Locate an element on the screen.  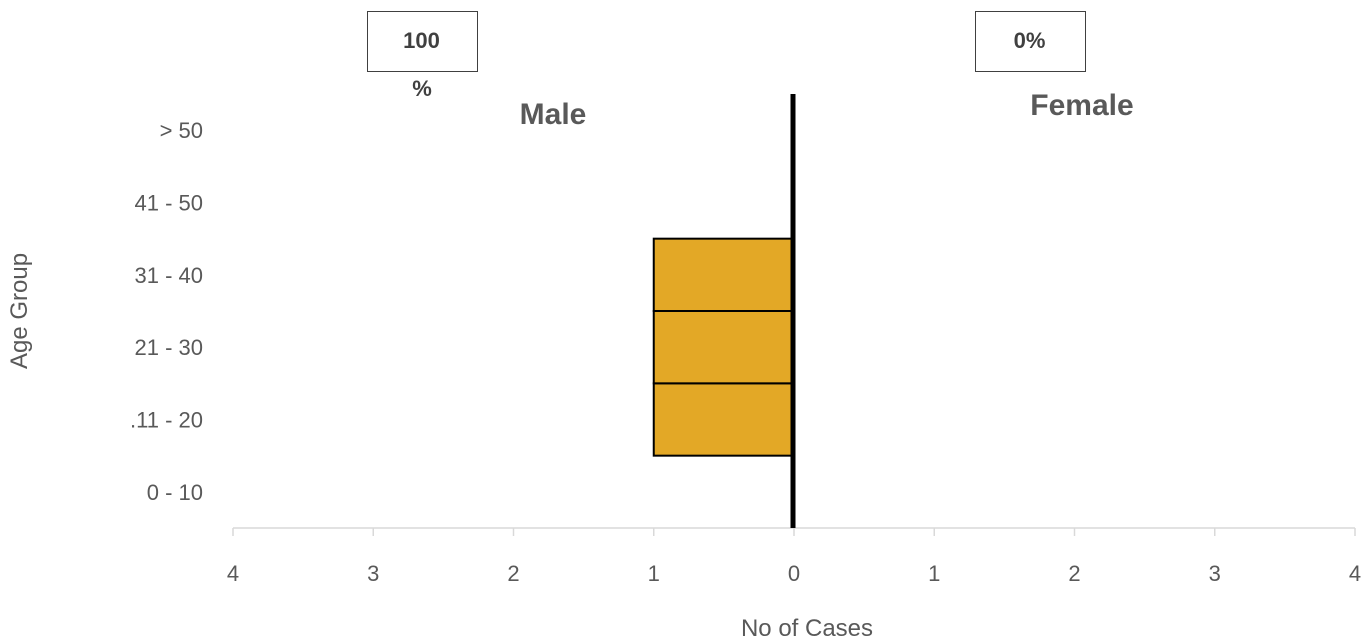
x-axis-tick-labels: 4 3 2 1 0 1 2 3 4 is located at coordinates (794, 573).